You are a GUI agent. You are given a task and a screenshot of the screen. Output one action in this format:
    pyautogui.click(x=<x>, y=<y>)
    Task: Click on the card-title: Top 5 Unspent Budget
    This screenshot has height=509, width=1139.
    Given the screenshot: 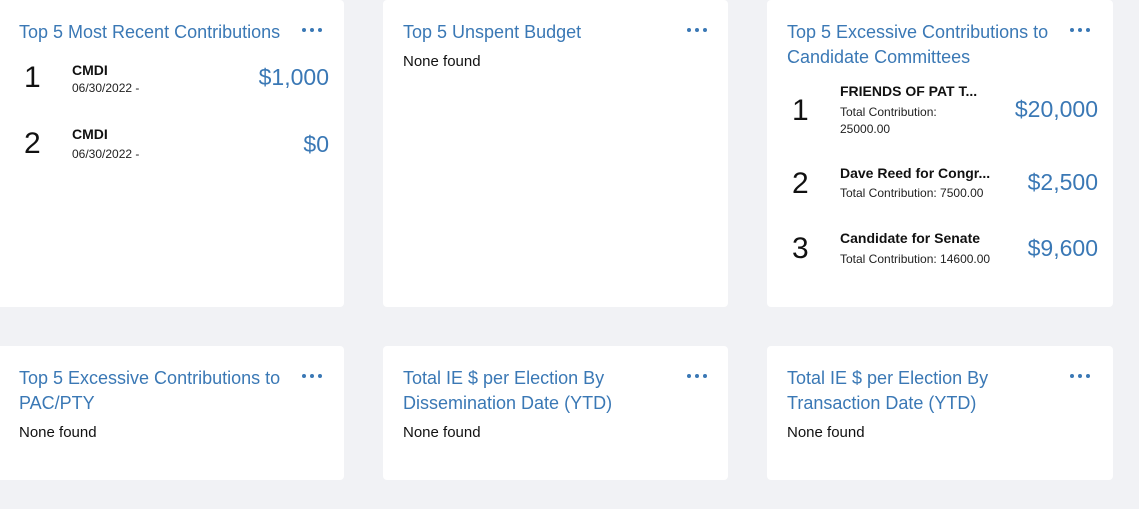 What is the action you would take?
    pyautogui.click(x=492, y=32)
    